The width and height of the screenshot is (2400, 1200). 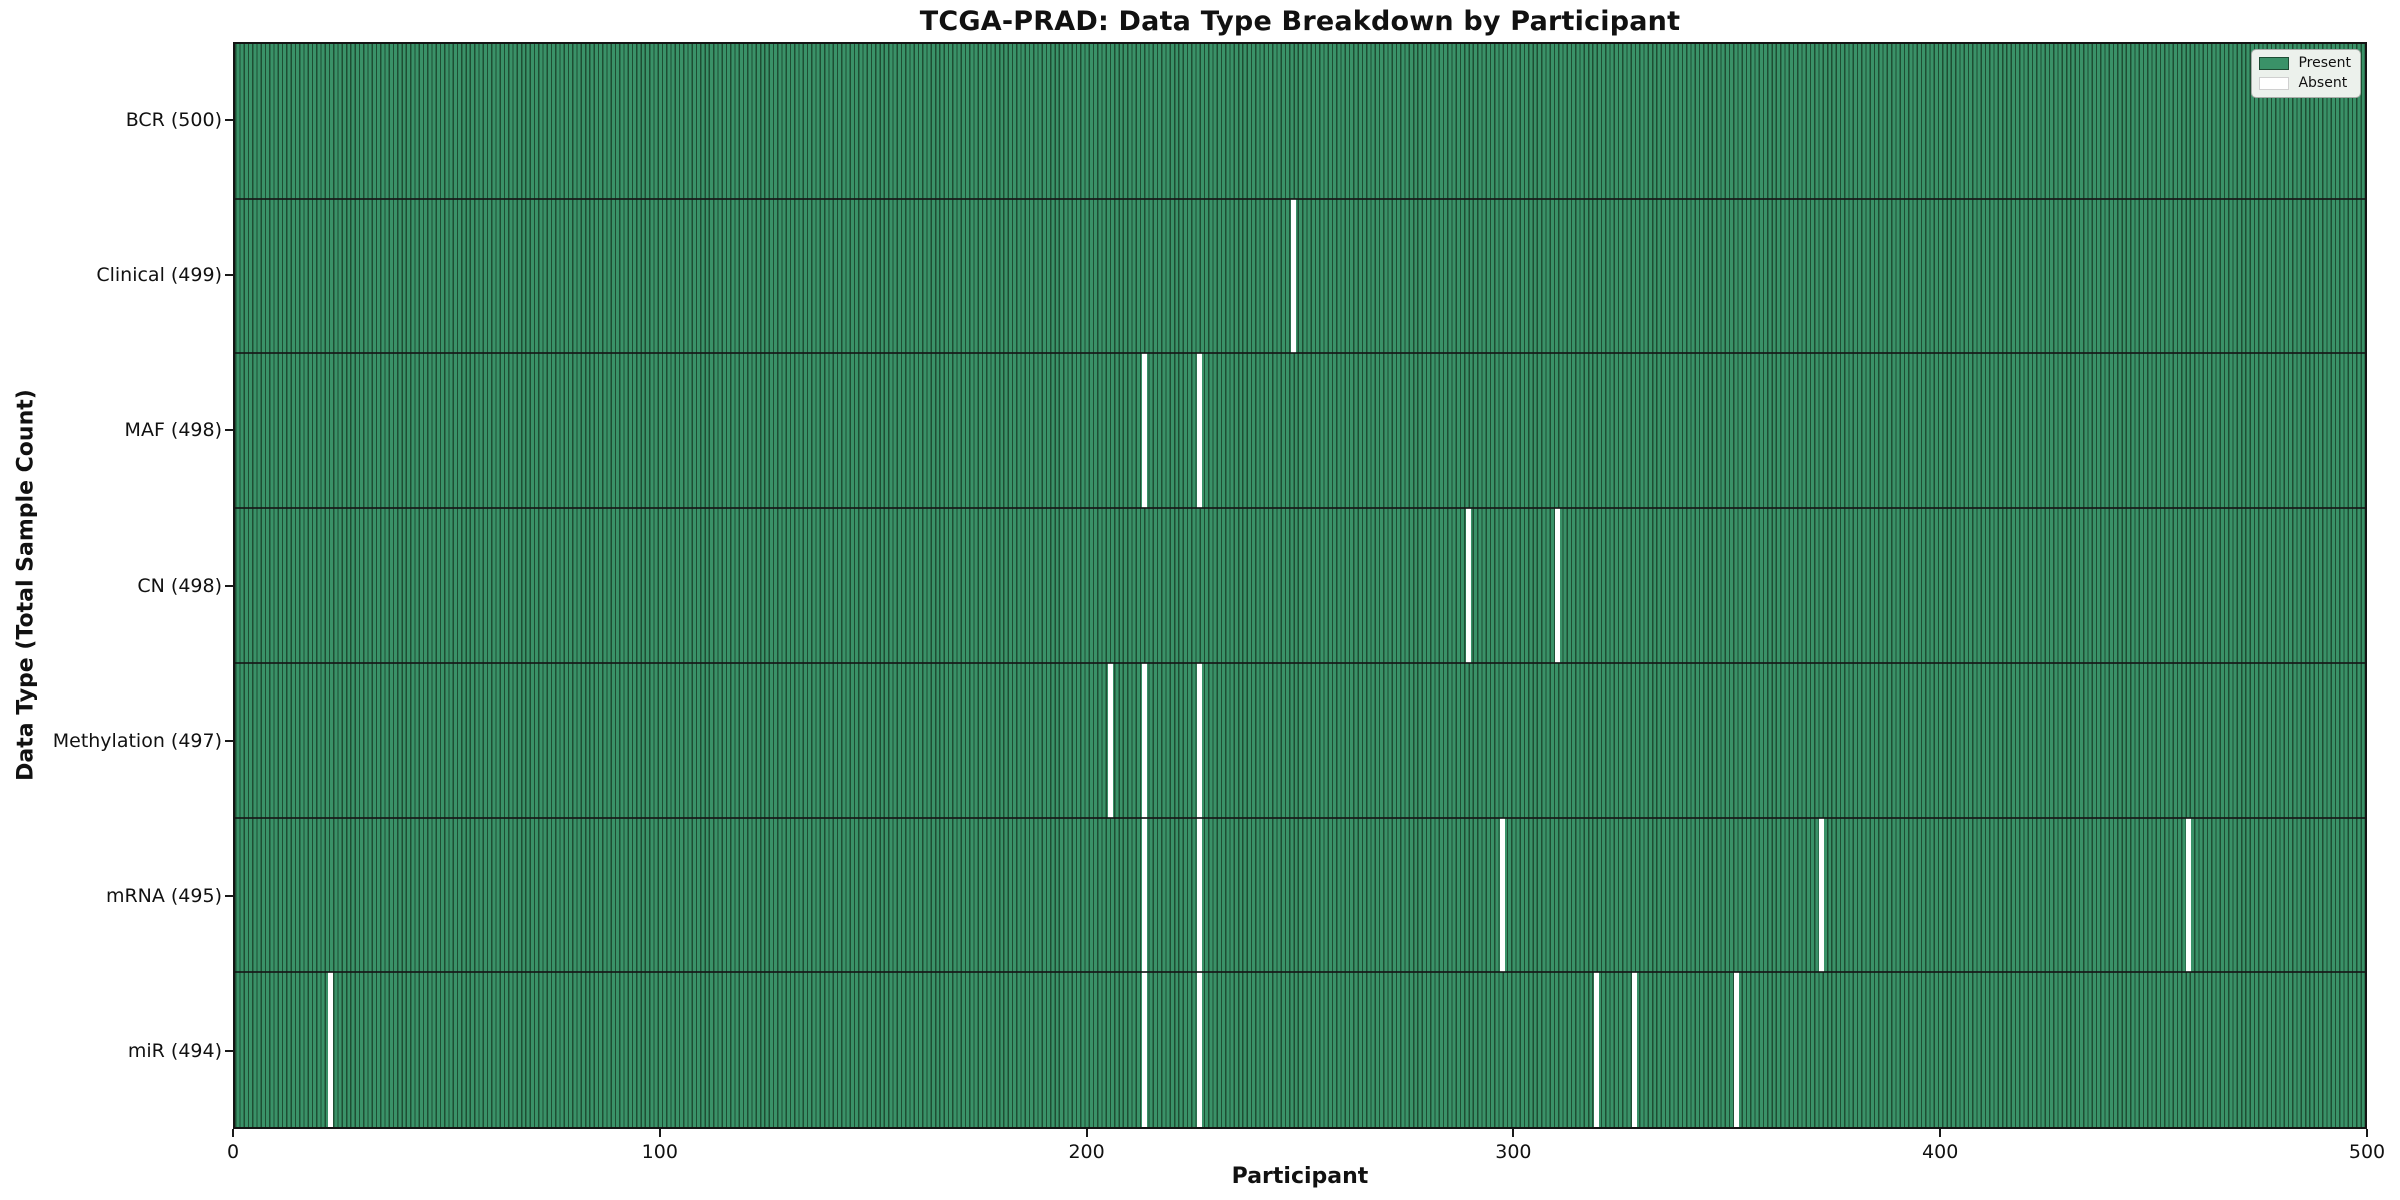 I want to click on y-tick-label: Clinical (499), so click(x=159, y=274).